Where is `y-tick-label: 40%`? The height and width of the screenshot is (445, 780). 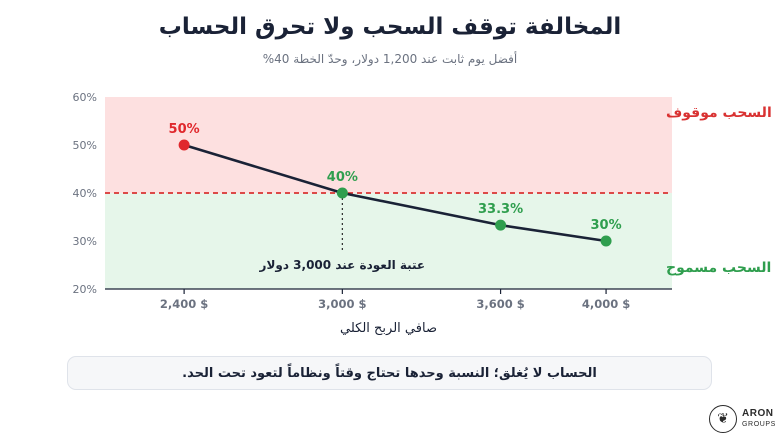 y-tick-label: 40% is located at coordinates (85, 193).